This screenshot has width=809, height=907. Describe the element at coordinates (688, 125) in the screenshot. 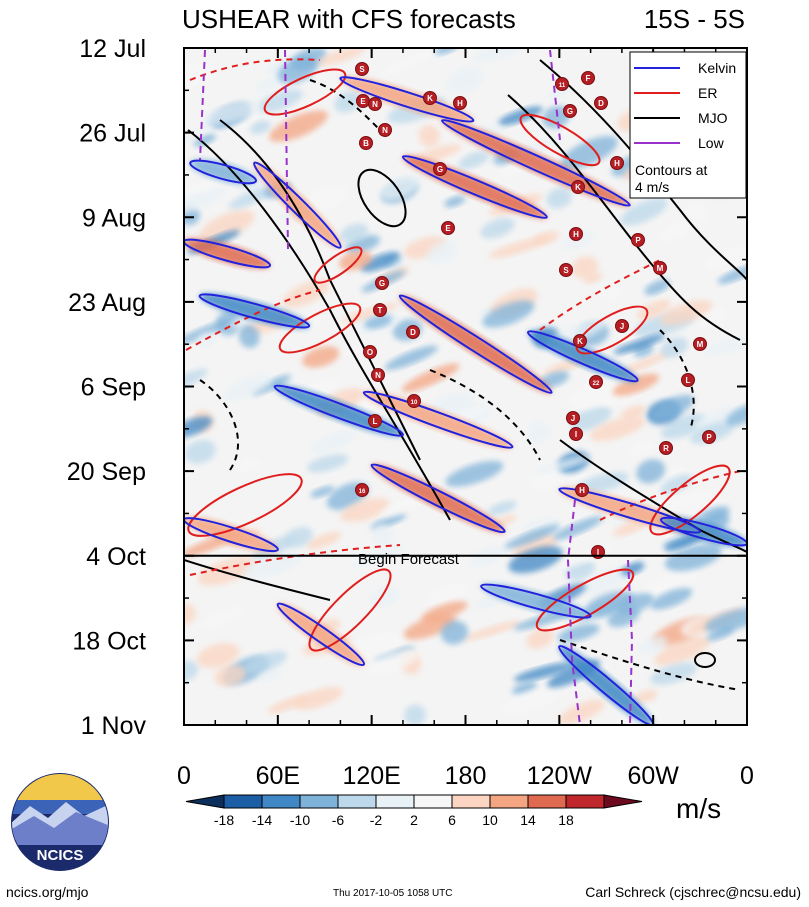

I see `legend: Kelvin ER MJO Low Contours at 4 m/s` at that location.